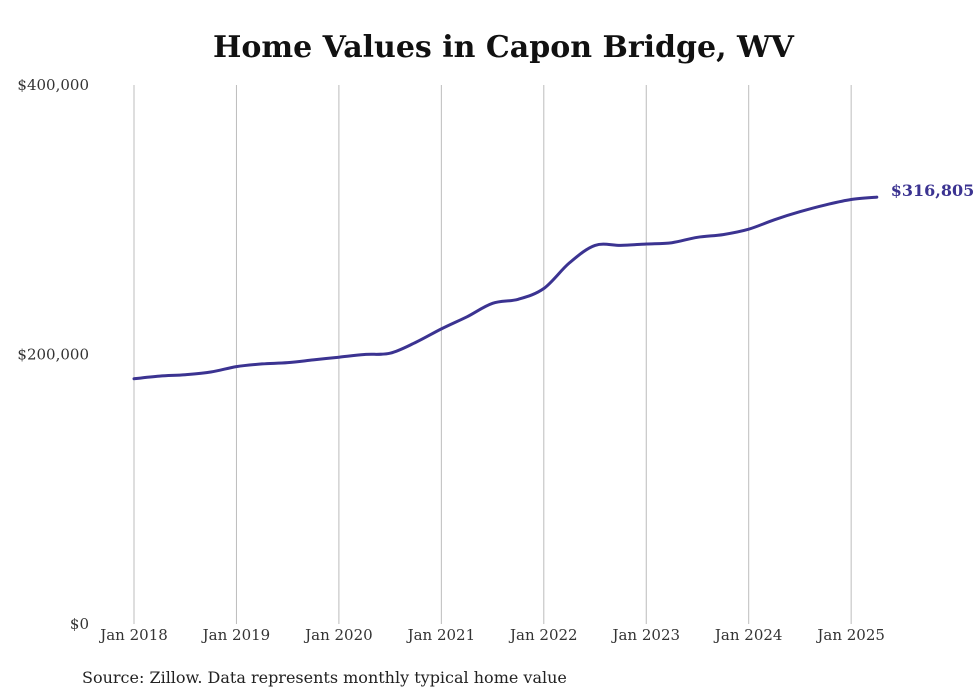 This screenshot has height=699, width=980. Describe the element at coordinates (133, 635) in the screenshot. I see `x-tick-label: Jan 2018` at that location.